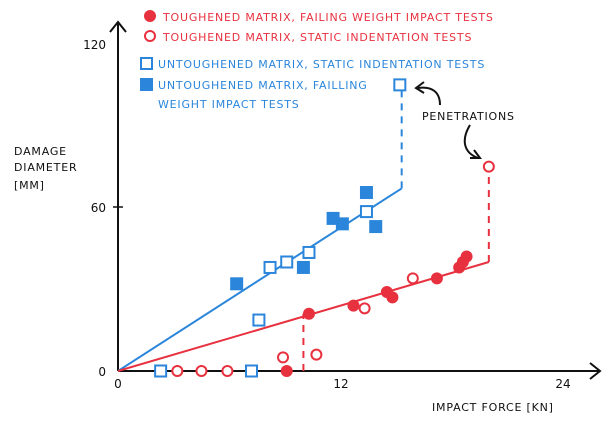  I want to click on legend-open-circle-icon, so click(150, 36).